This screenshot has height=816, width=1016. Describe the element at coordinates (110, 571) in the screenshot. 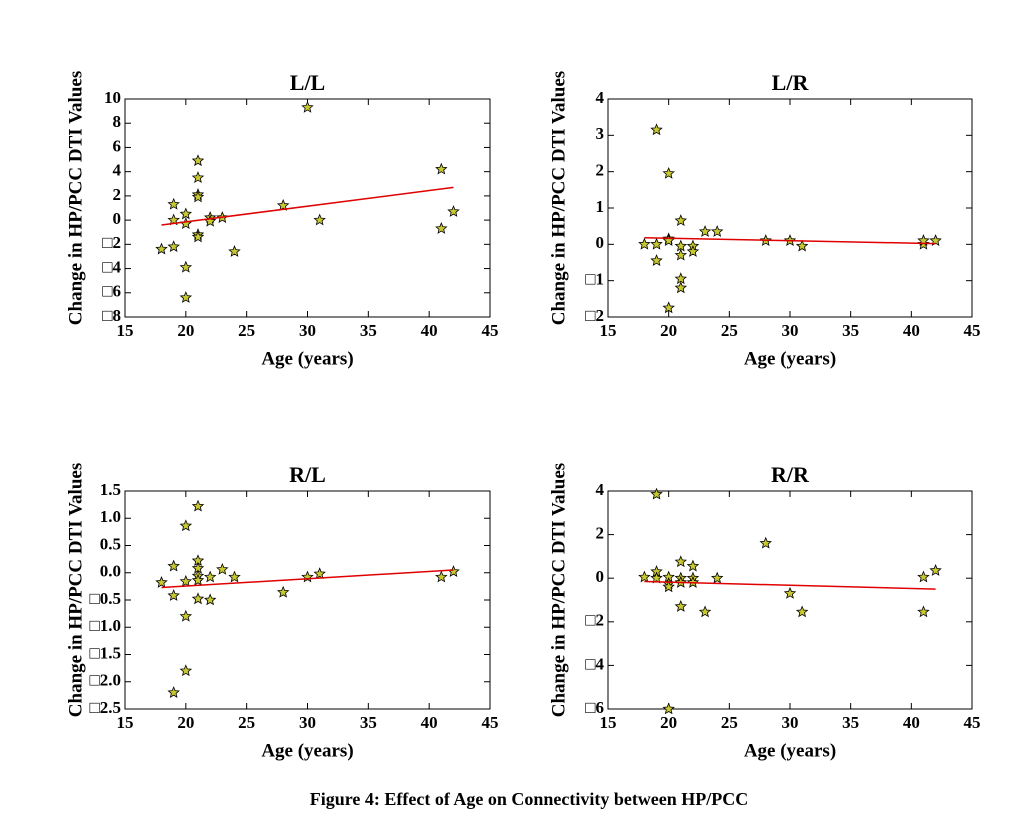

I see `y-tick-label: 0.0` at that location.